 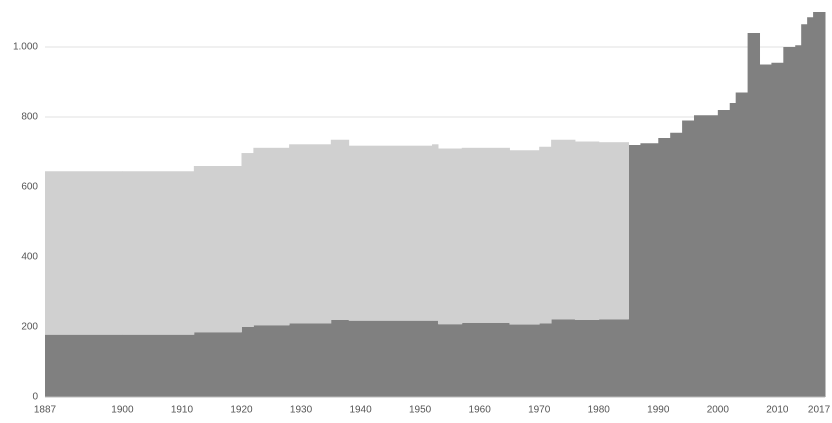 I want to click on x-tick-label: 2017, so click(x=819, y=410).